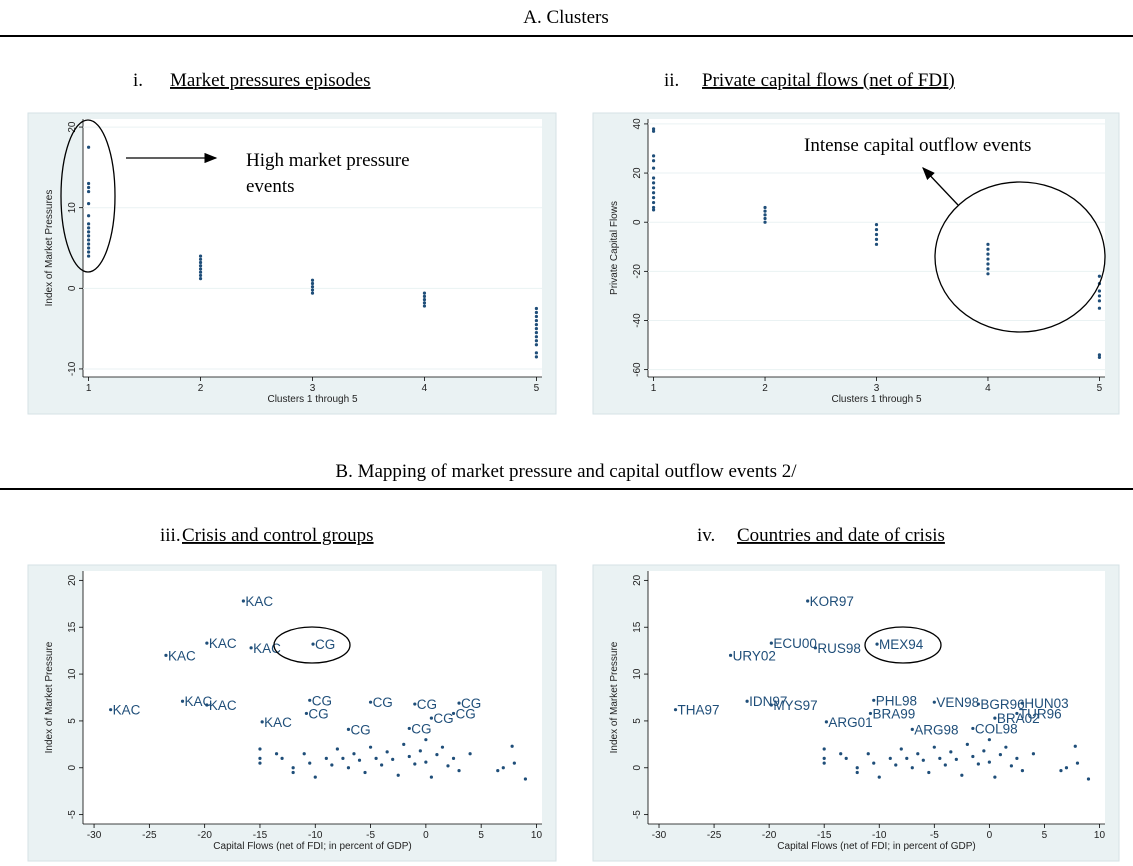 The image size is (1133, 866). Describe the element at coordinates (893, 713) in the screenshot. I see `point-label: BRA99` at that location.